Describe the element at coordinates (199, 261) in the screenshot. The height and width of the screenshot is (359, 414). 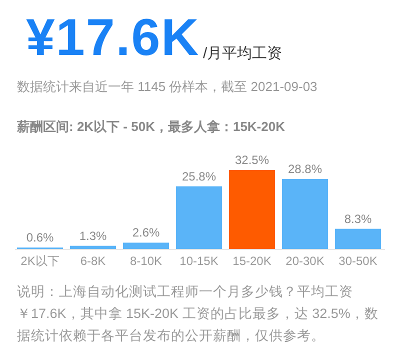
I see `x-tick-label: 10-15K` at that location.